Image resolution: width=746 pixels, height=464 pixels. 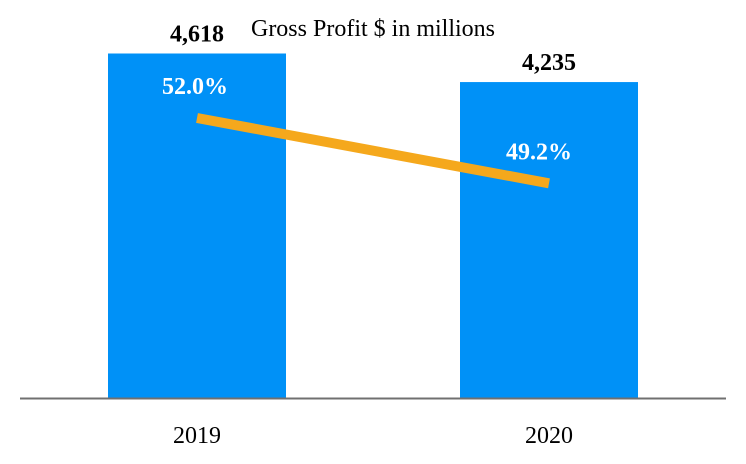 What do you see at coordinates (373, 29) in the screenshot?
I see `chart-title: Gross Profit $ in millions` at bounding box center [373, 29].